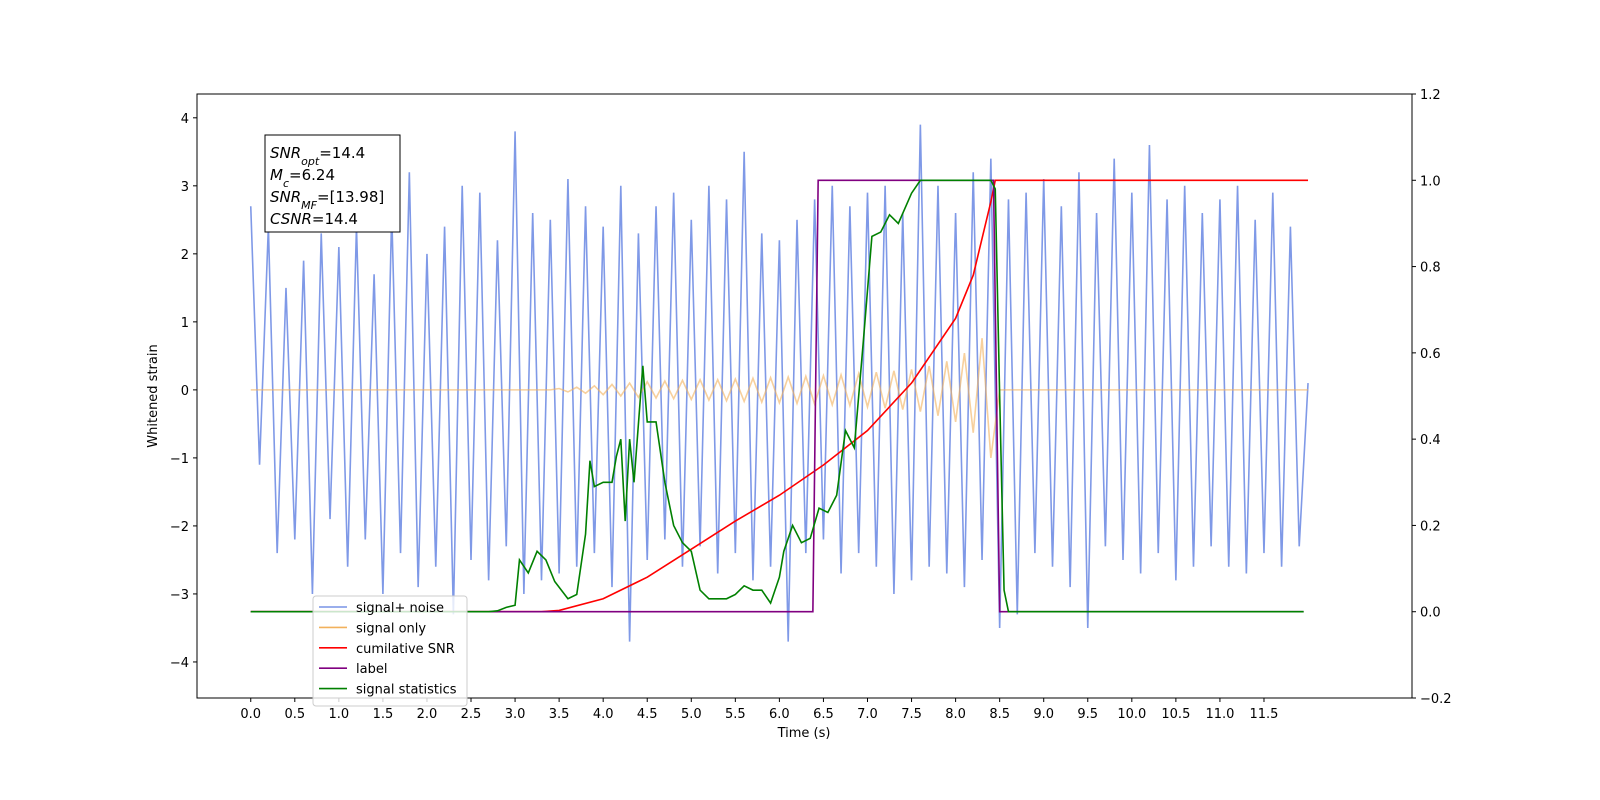 This screenshot has height=800, width=1600. I want to click on stats-line: Mc=6.24, so click(302, 178).